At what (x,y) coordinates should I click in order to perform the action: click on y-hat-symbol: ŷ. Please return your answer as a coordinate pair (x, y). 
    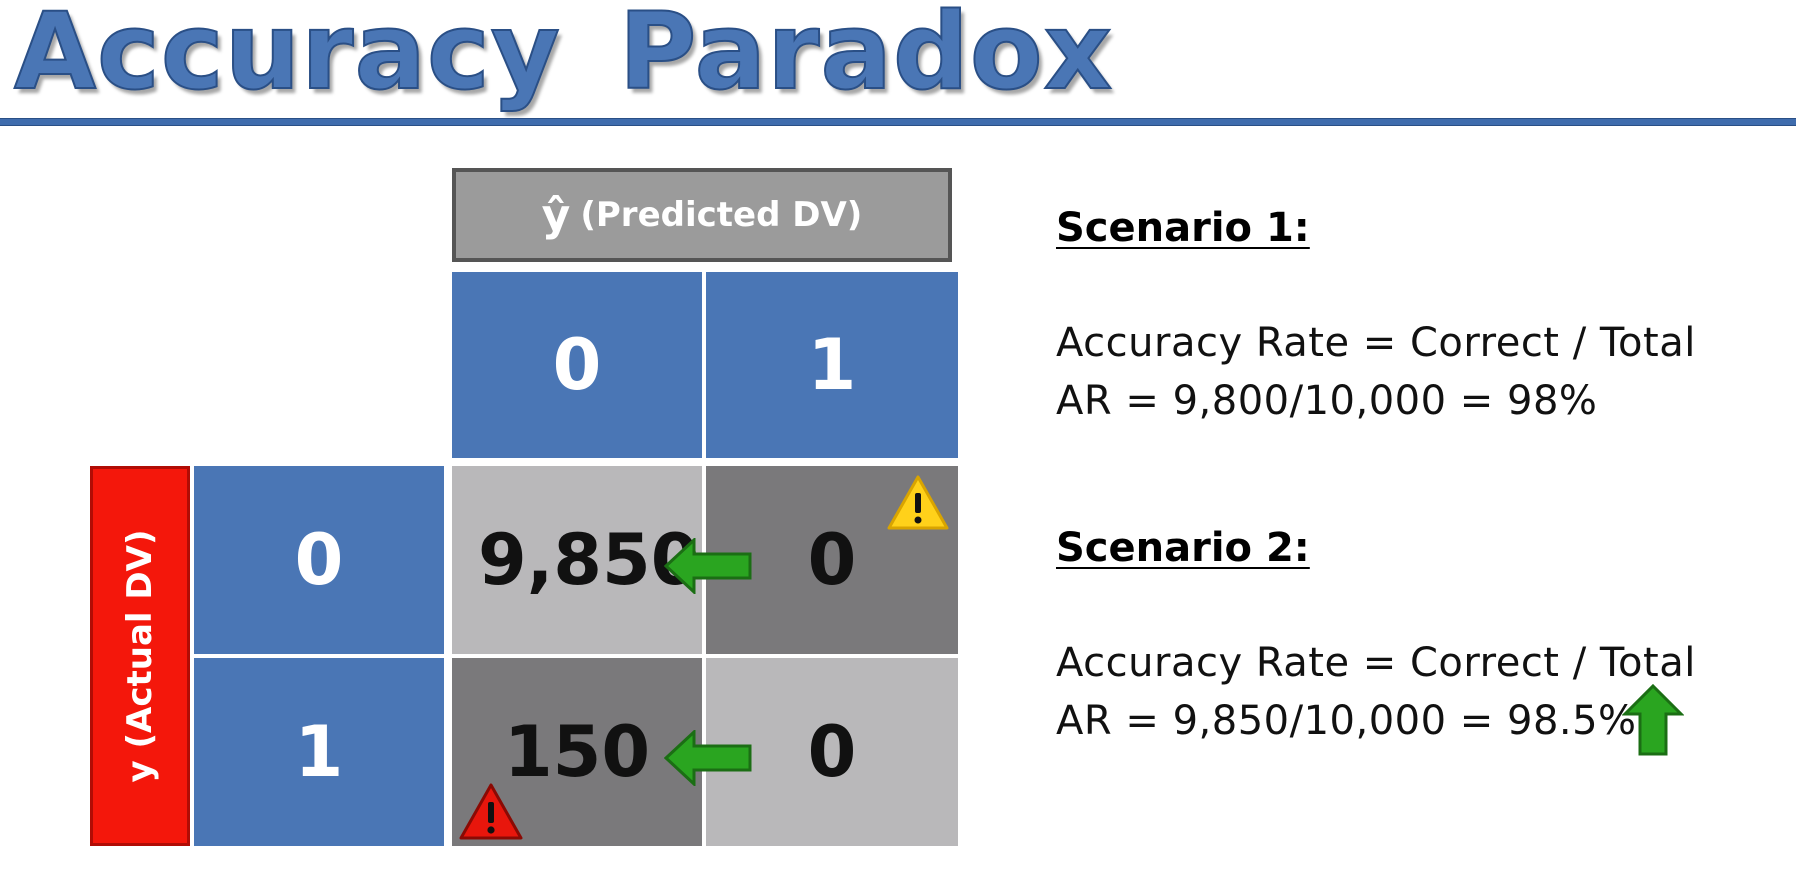
    Looking at the image, I should click on (556, 215).